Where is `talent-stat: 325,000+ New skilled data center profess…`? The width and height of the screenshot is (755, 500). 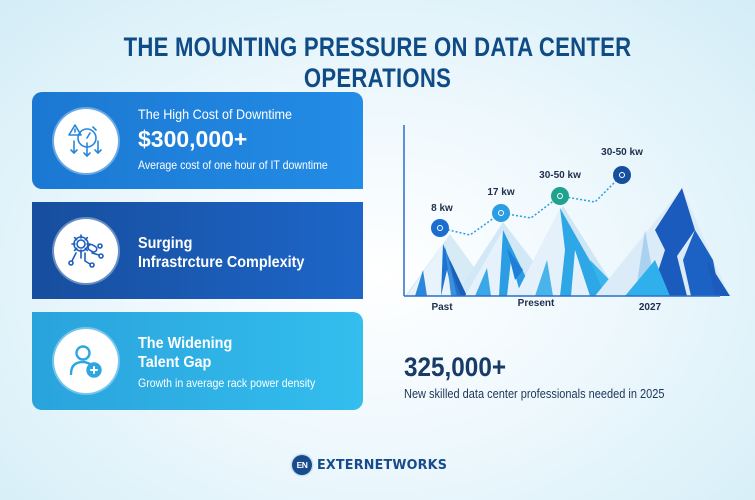
talent-stat: 325,000+ New skilled data center profess… is located at coordinates (552, 376).